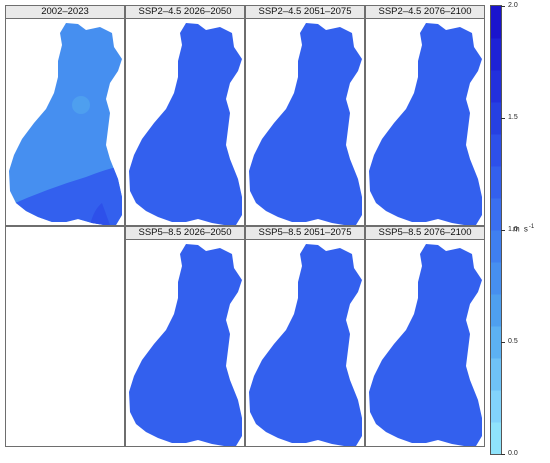  I want to click on colorbar-tick-label: 2.0, so click(513, 5).